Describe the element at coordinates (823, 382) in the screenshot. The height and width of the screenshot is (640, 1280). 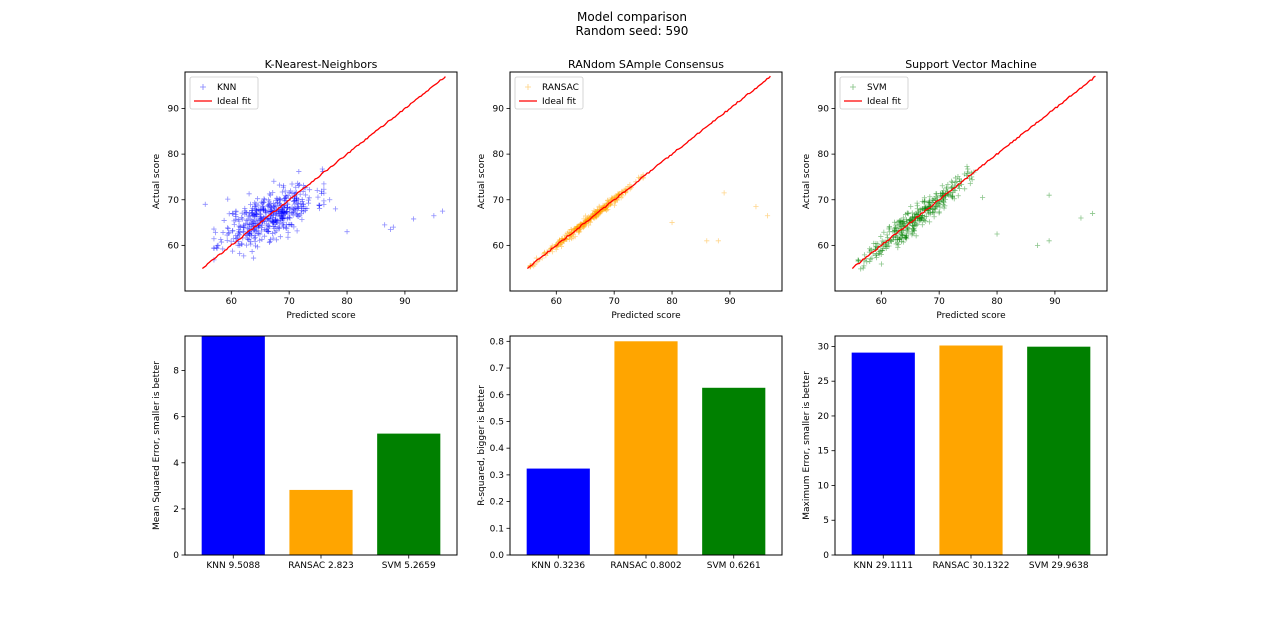
I see `y-tick-label: 25` at that location.